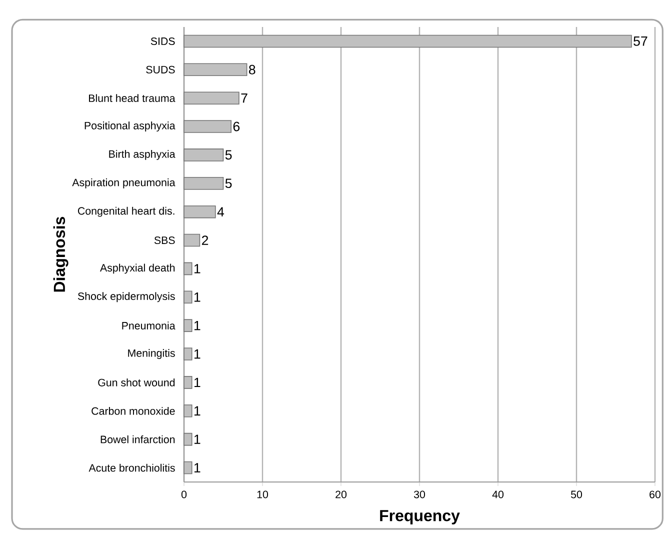 Image resolution: width=669 pixels, height=533 pixels. I want to click on y-tick-label: Asphyxial death, so click(137, 269).